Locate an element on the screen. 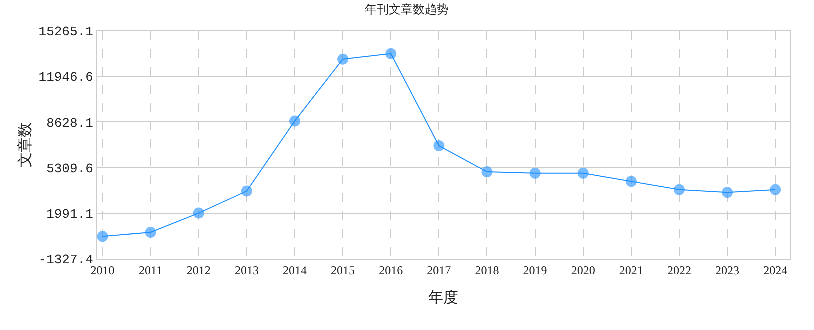 This screenshot has height=330, width=814. chart-title: 年刊文章数趋势 is located at coordinates (407, 9).